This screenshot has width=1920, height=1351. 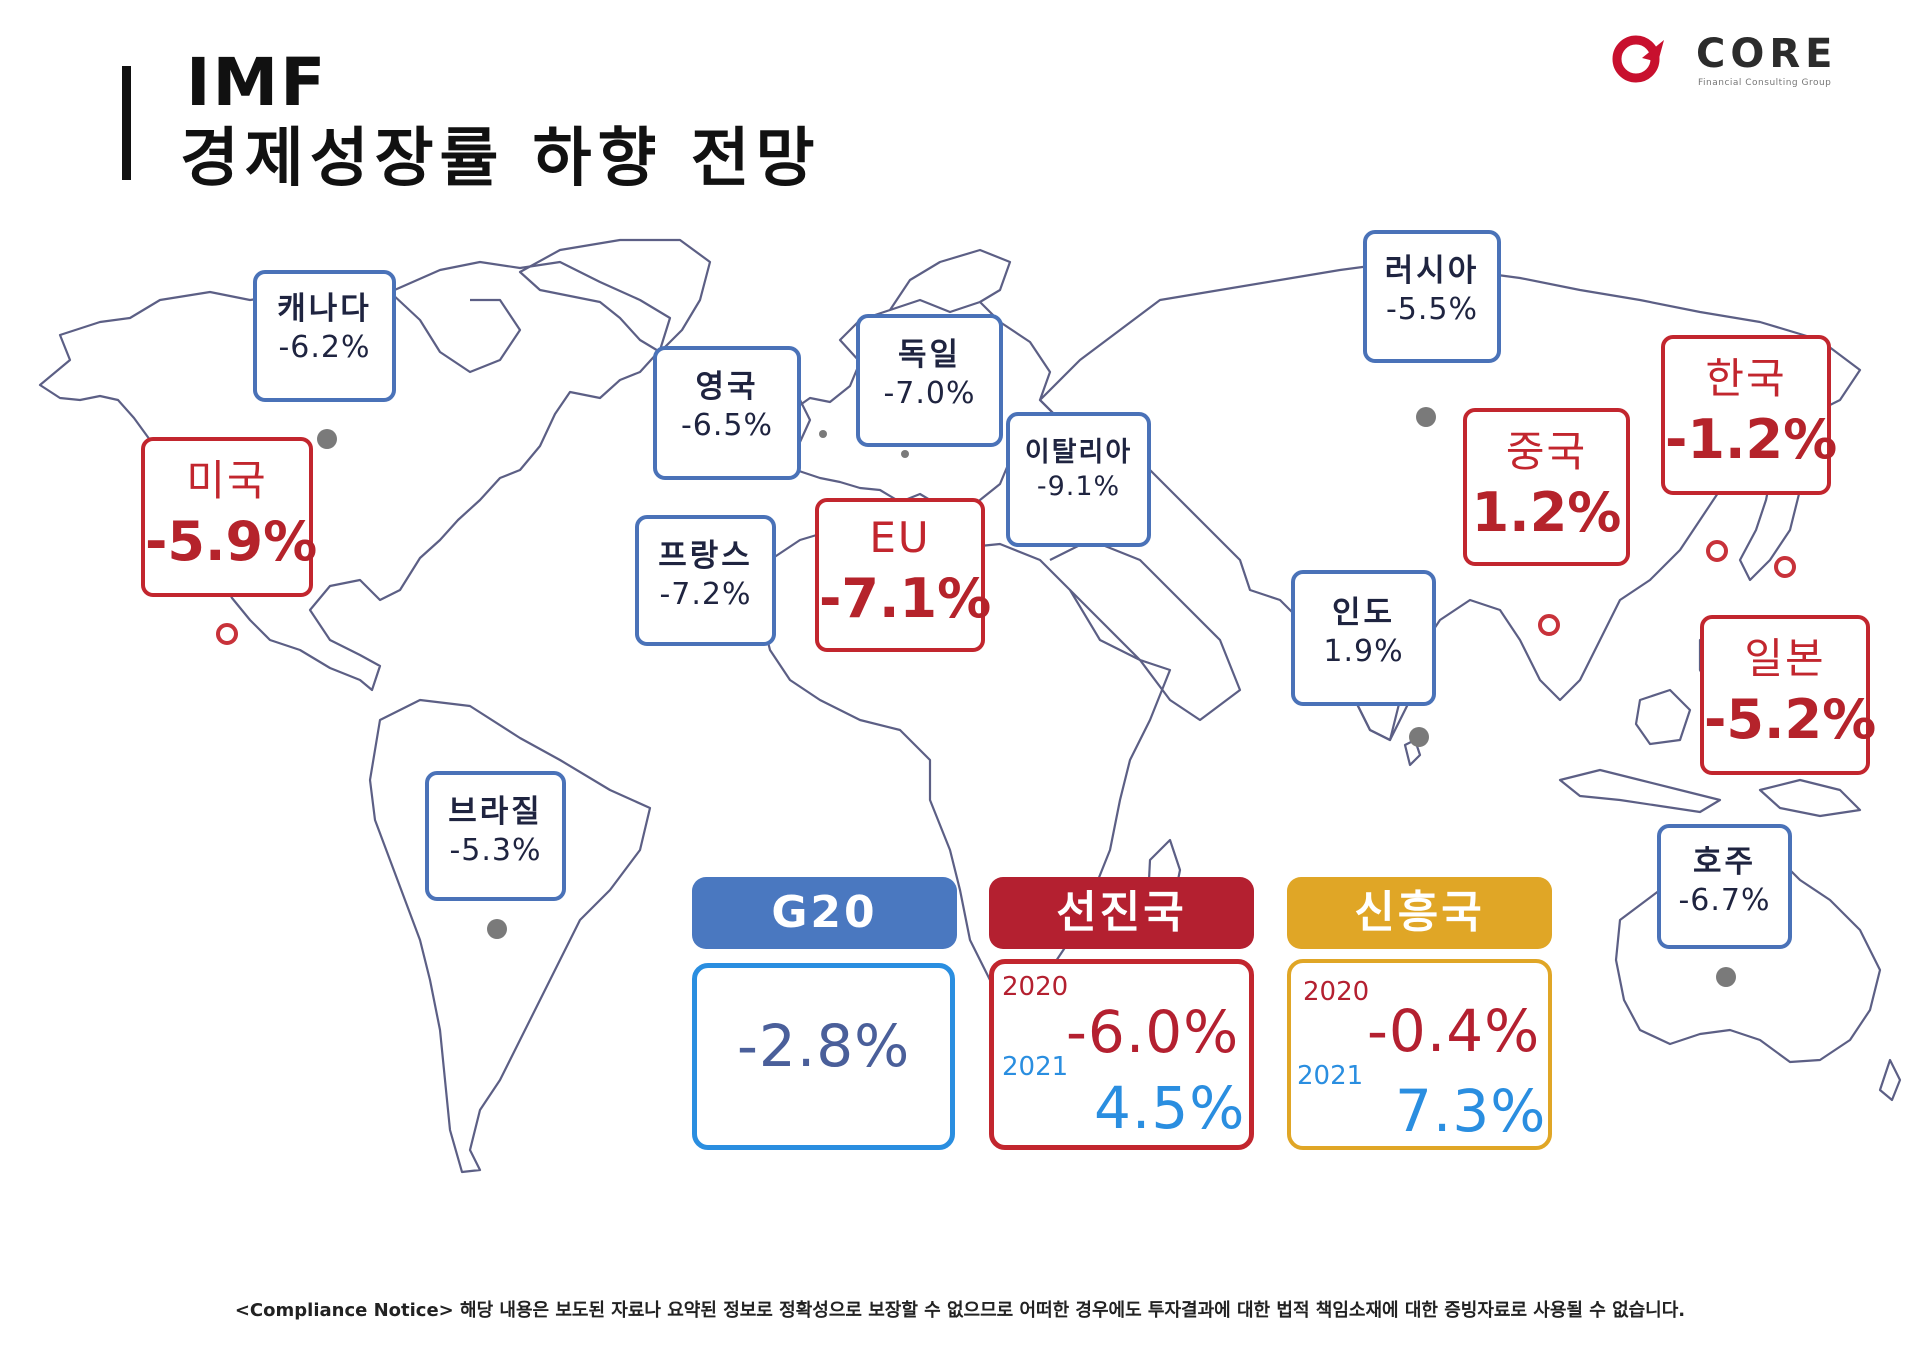 What do you see at coordinates (1035, 987) in the screenshot?
I see `advanced-year-2020: 2020` at bounding box center [1035, 987].